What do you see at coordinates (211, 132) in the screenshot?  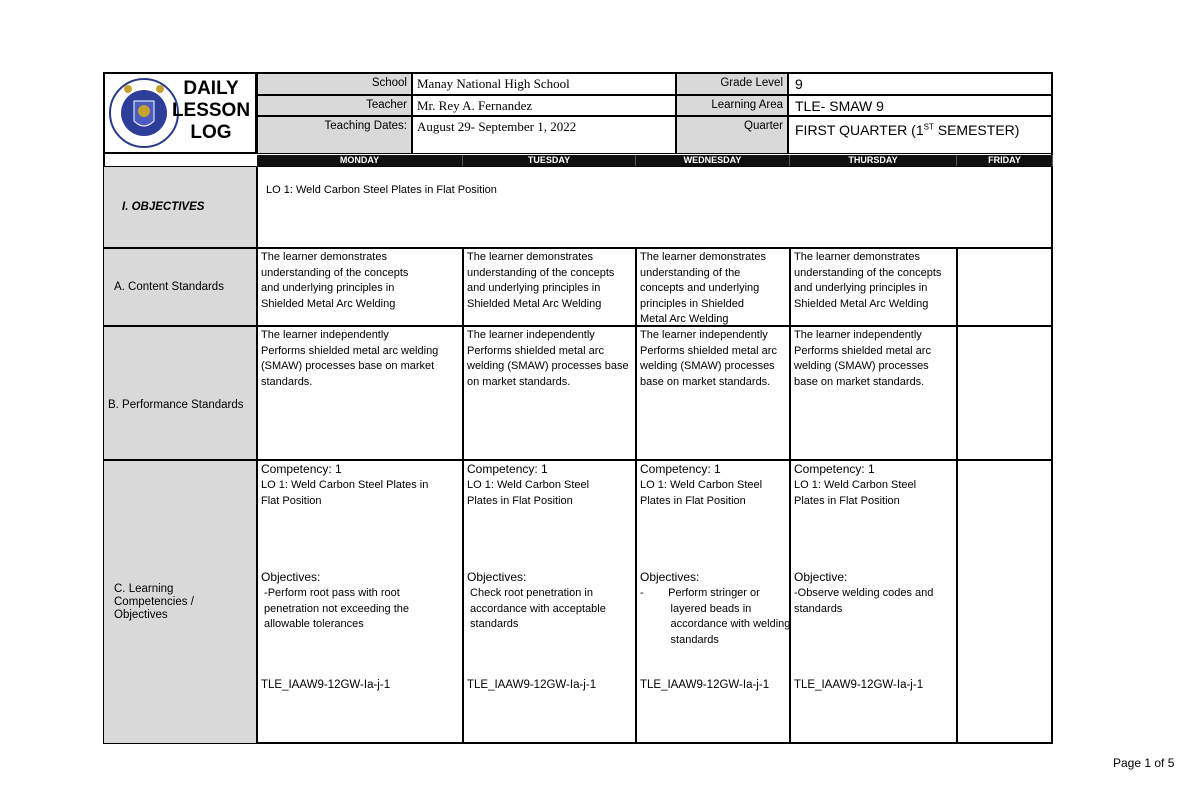 I see `title-log: LOG` at bounding box center [211, 132].